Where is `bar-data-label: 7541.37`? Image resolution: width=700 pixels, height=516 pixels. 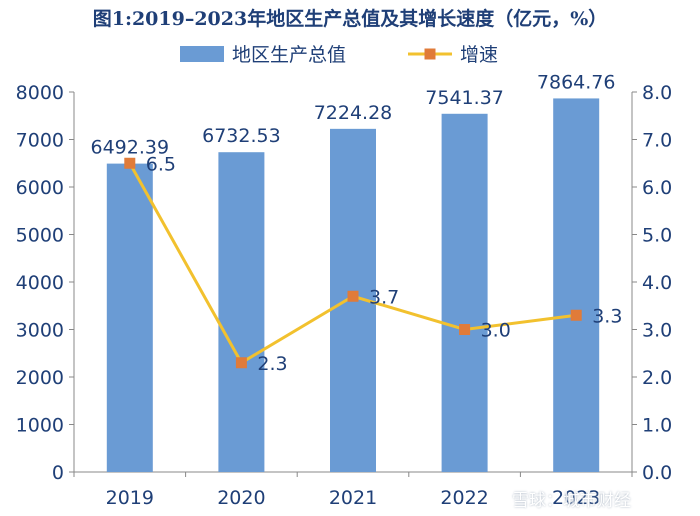
bar-data-label: 7541.37 is located at coordinates (464, 98).